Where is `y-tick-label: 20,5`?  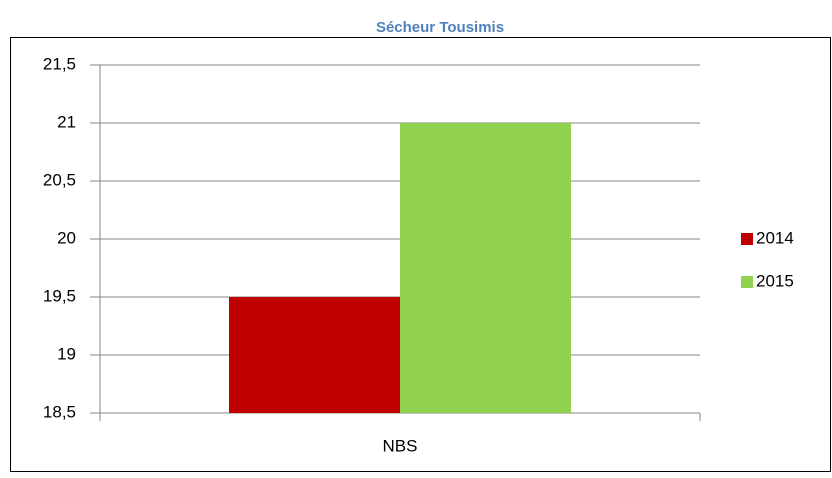 y-tick-label: 20,5 is located at coordinates (59, 179).